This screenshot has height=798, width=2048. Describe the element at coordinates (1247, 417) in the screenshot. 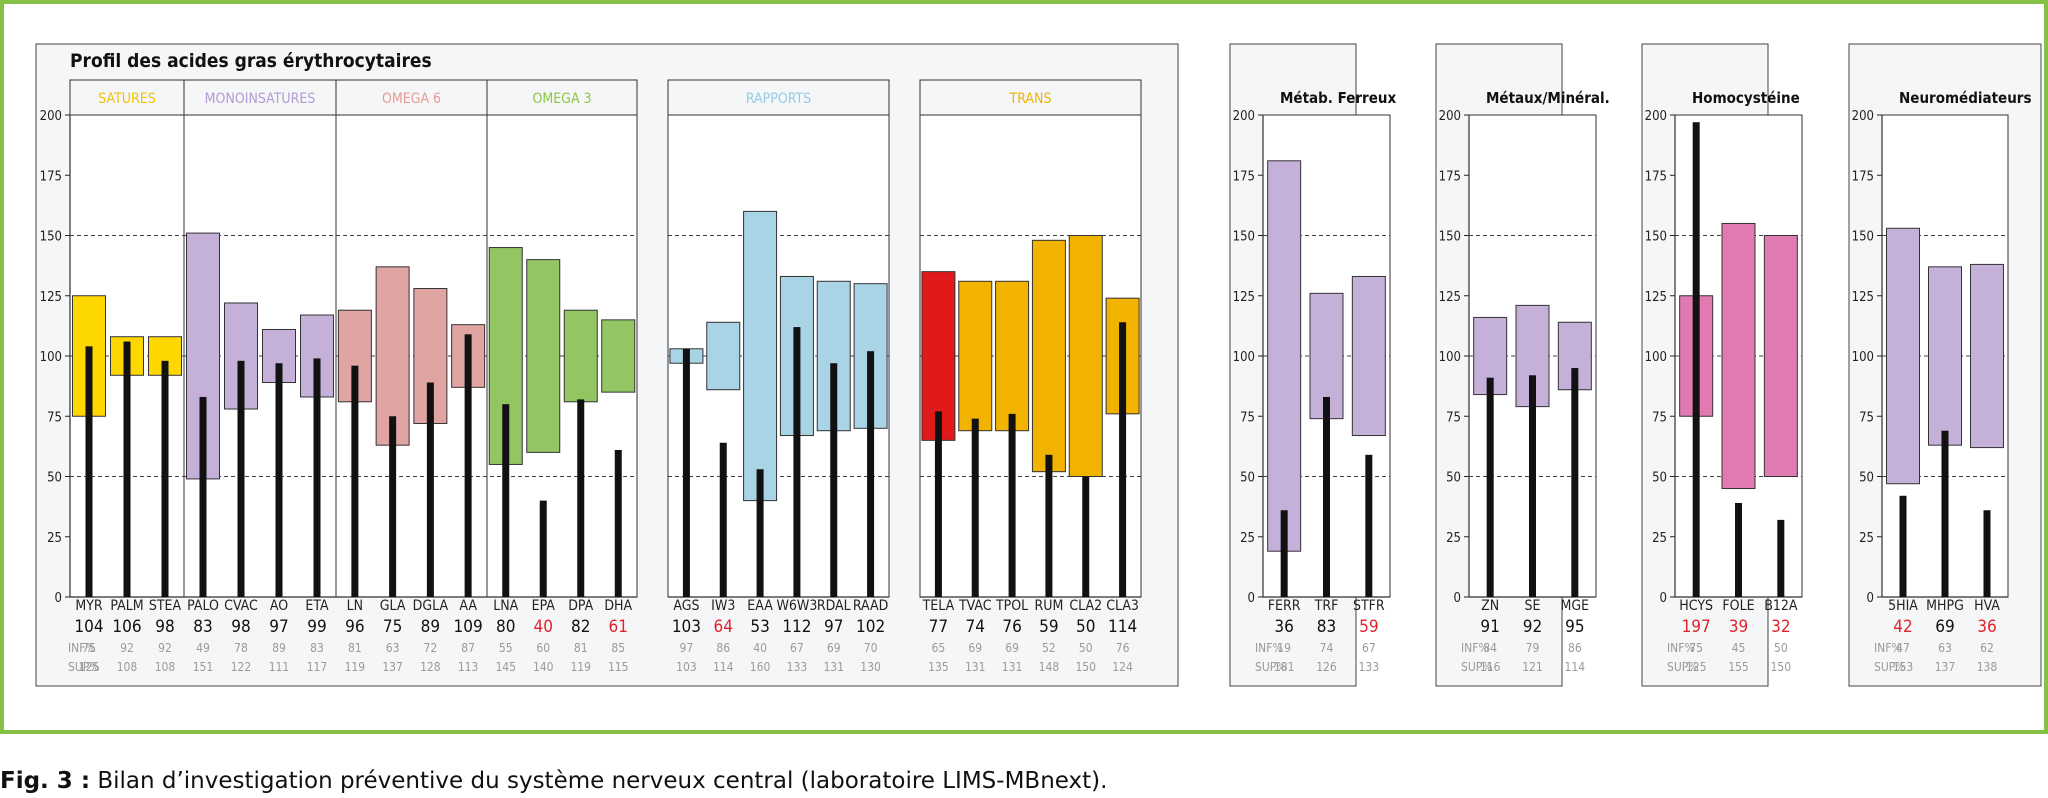

I see `small-0-tick-label: 75` at that location.